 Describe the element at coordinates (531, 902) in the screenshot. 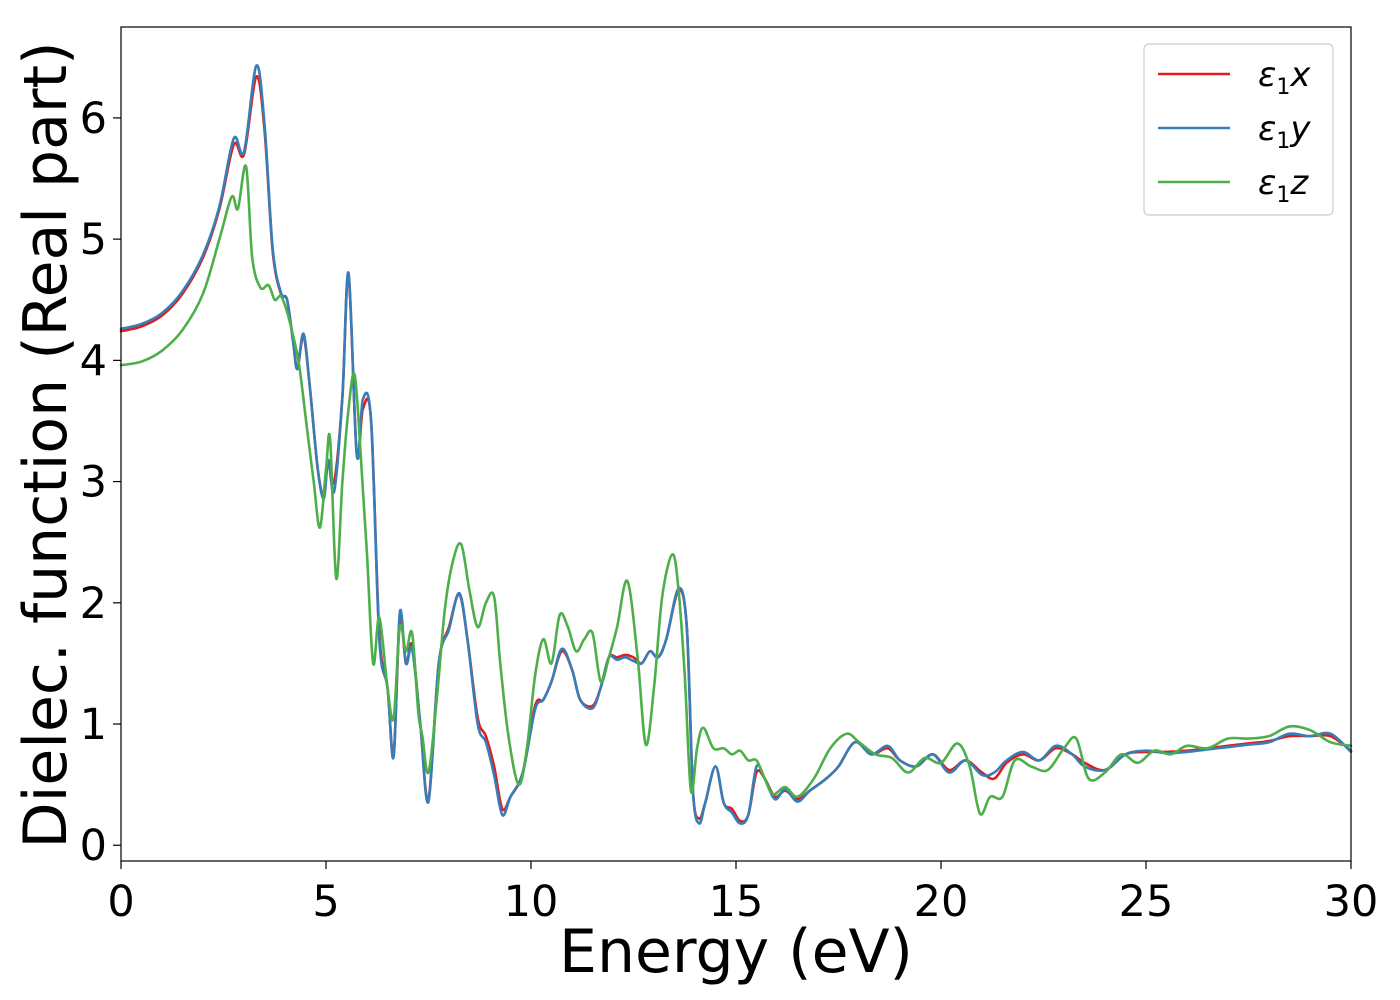

I see `x-tick-label: 10` at that location.